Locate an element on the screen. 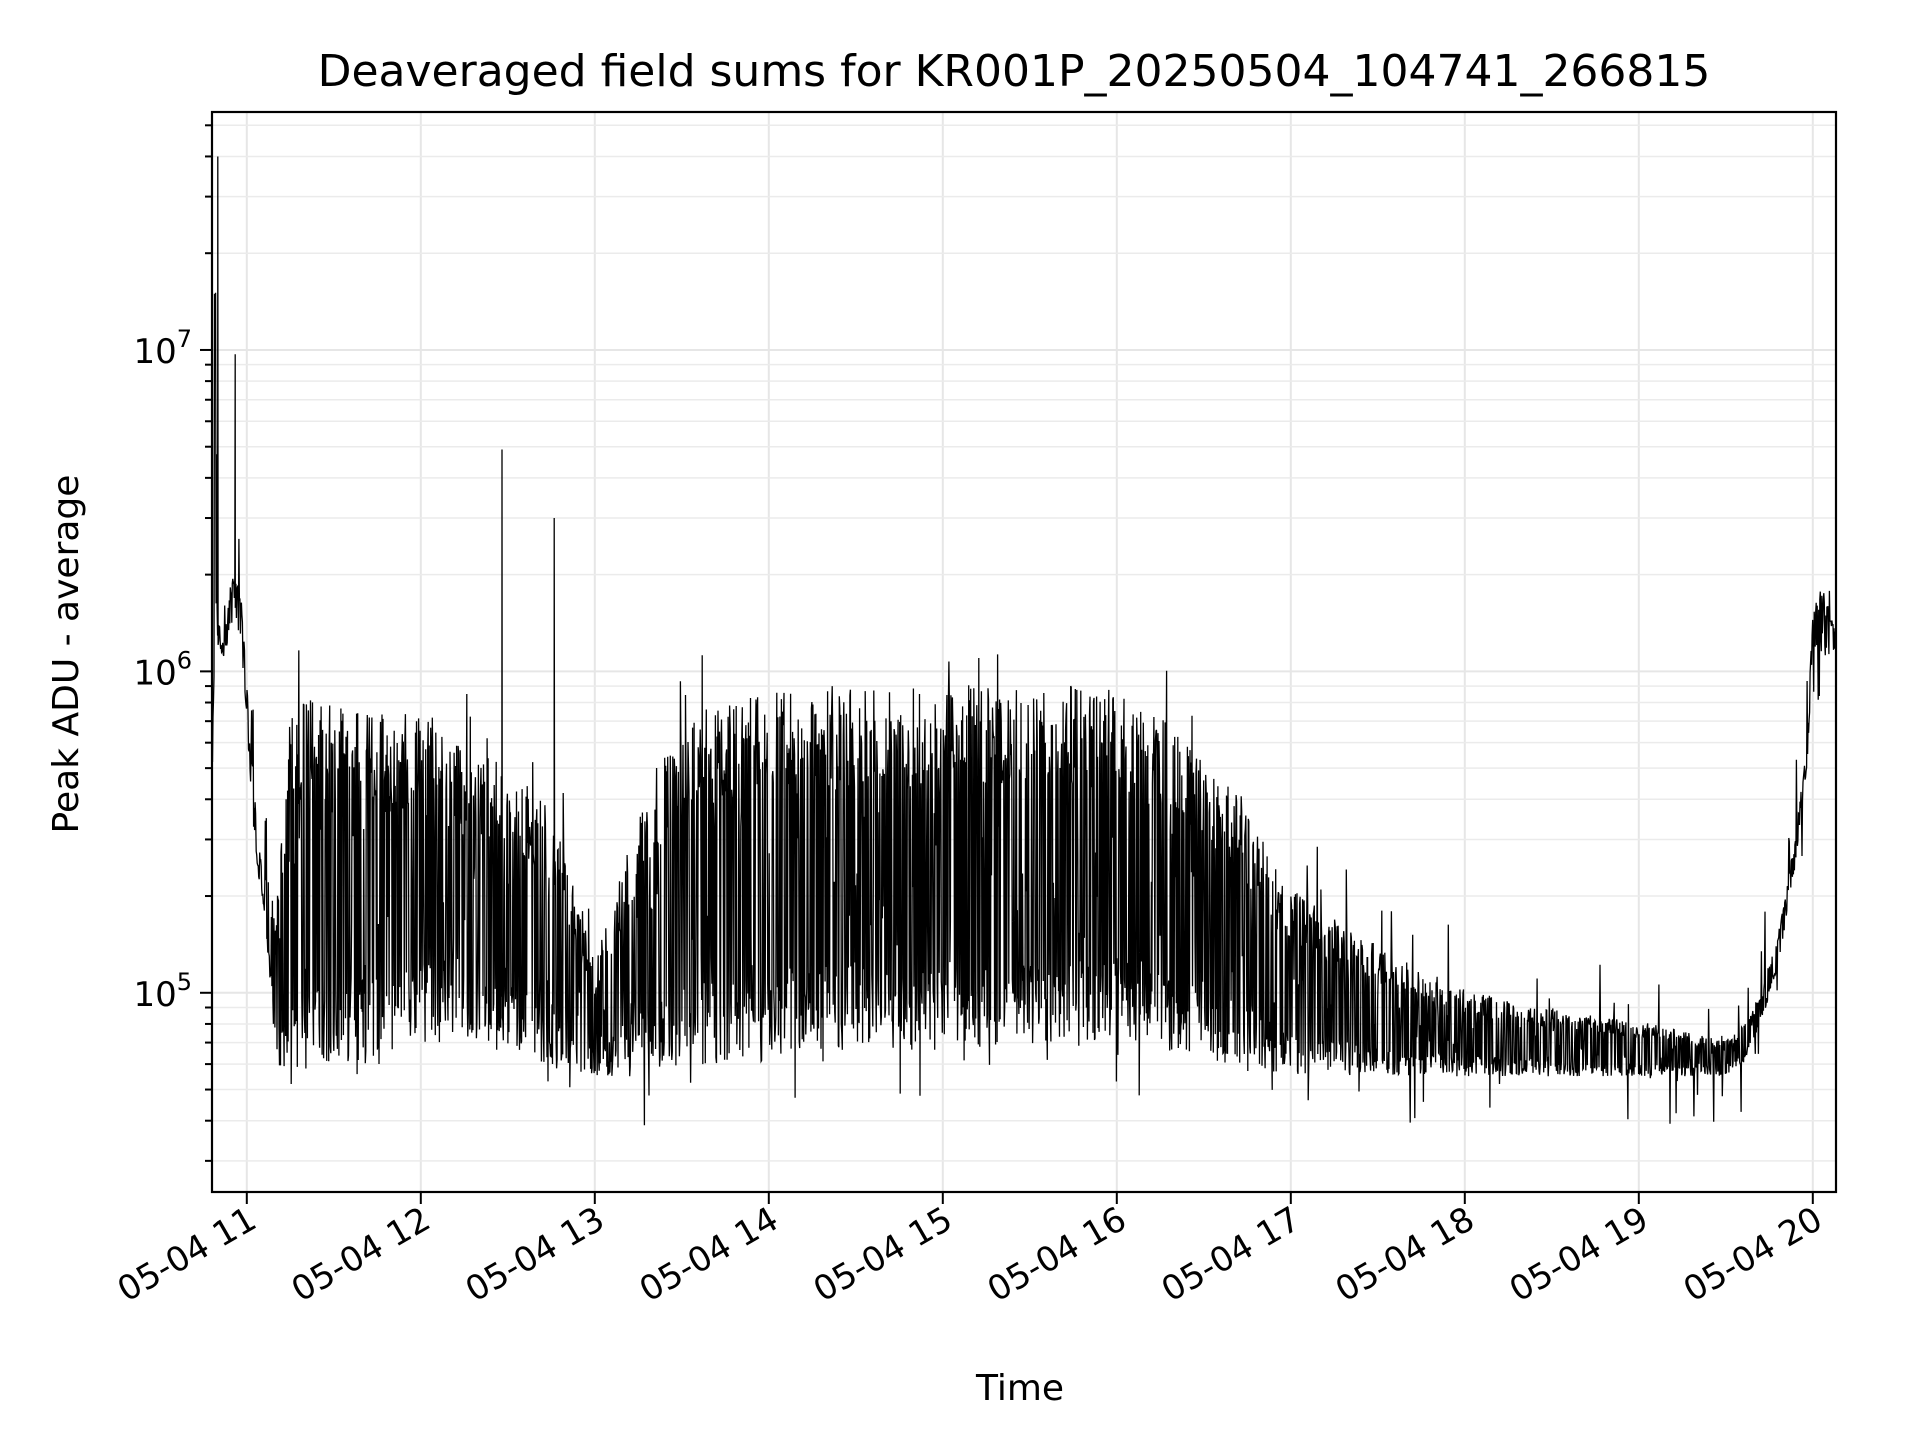 This screenshot has width=1920, height=1440. y-axis-ticks: 10⁵ 10⁶ 10⁷ is located at coordinates (172, 643).